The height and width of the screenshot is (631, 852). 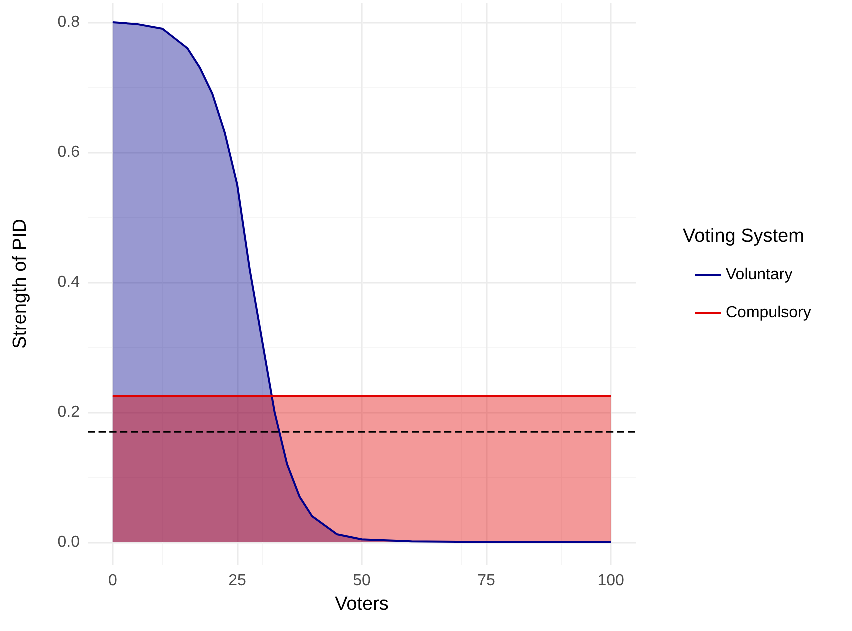 What do you see at coordinates (113, 581) in the screenshot?
I see `x-tick-label: 0` at bounding box center [113, 581].